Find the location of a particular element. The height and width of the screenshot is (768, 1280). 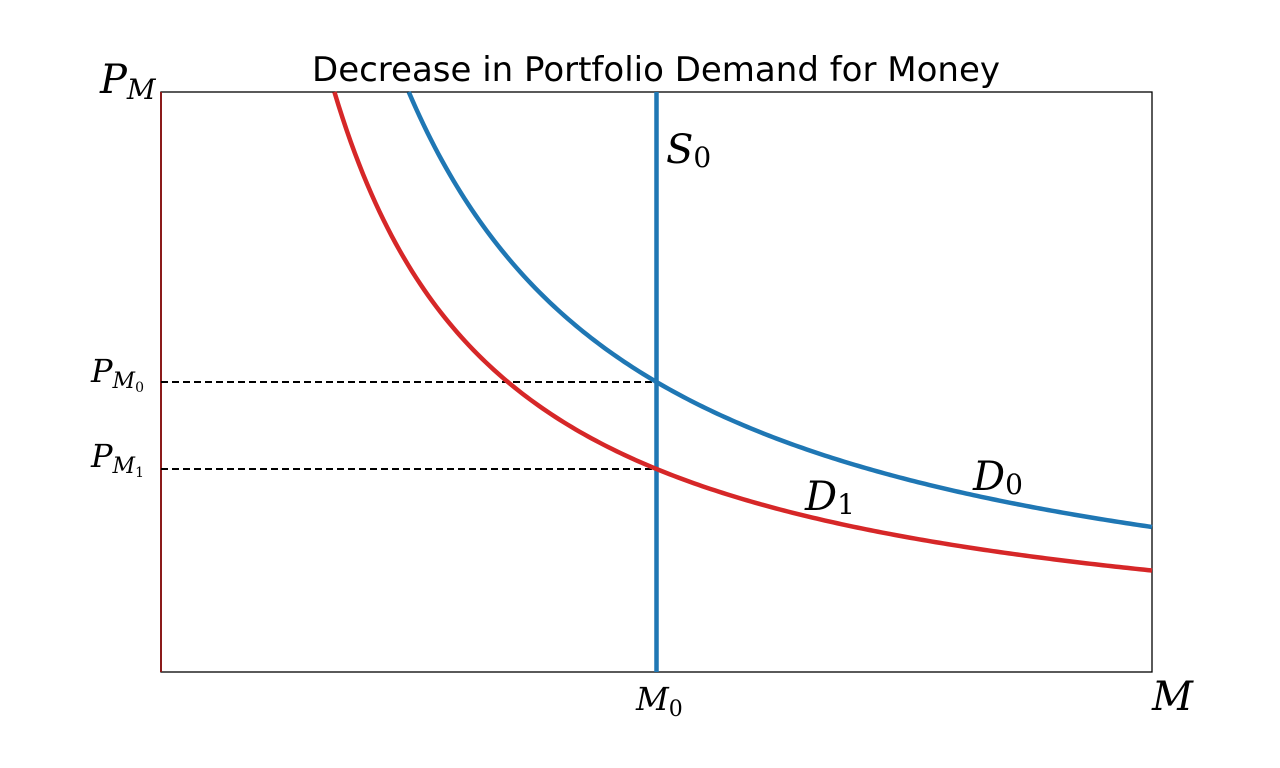

x-axis-title: M is located at coordinates (1172, 697).